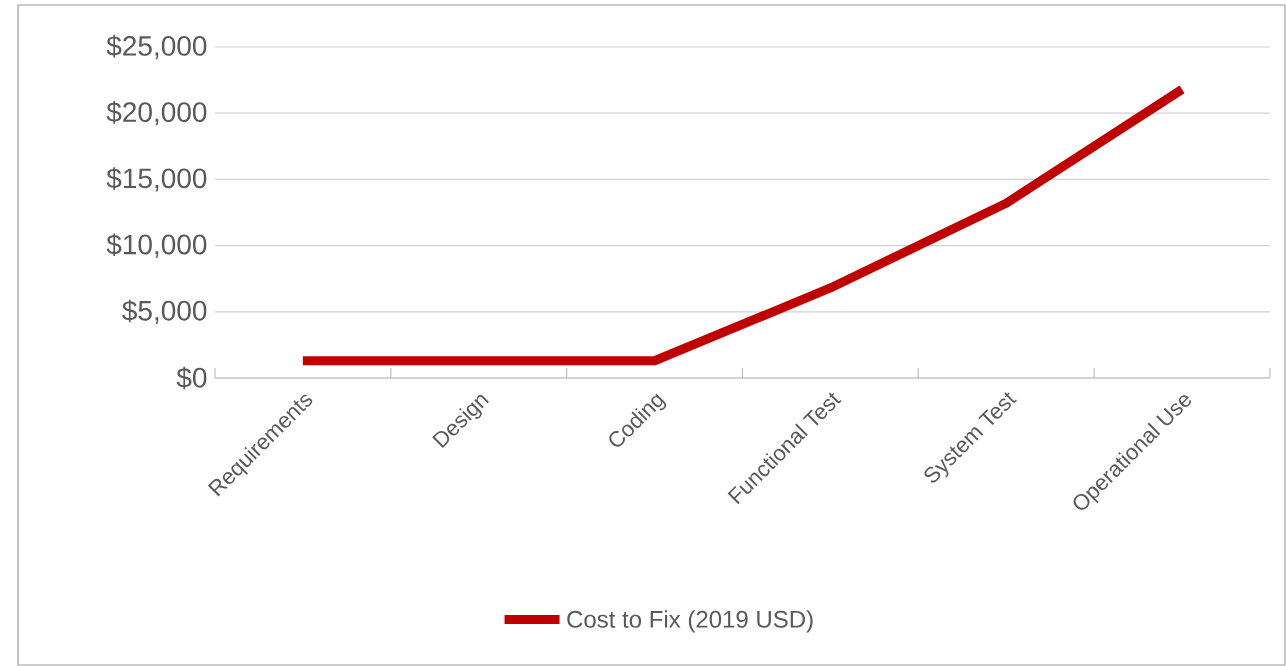 Image resolution: width=1286 pixels, height=666 pixels. Describe the element at coordinates (191, 378) in the screenshot. I see `y-tick-label: $0` at that location.